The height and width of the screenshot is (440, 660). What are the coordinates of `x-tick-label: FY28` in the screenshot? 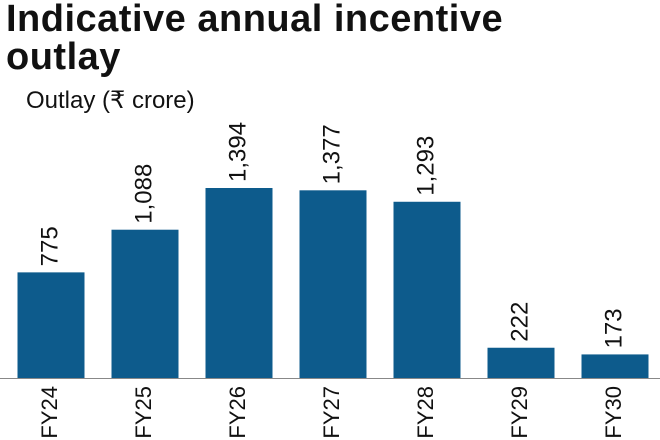 It's located at (425, 412).